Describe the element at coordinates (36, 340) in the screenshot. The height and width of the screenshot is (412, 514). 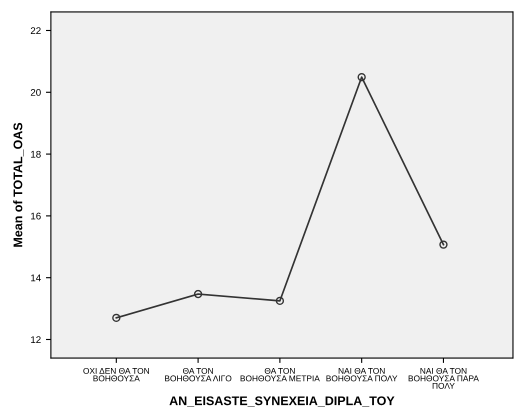
I see `y-tick-label: 12` at that location.